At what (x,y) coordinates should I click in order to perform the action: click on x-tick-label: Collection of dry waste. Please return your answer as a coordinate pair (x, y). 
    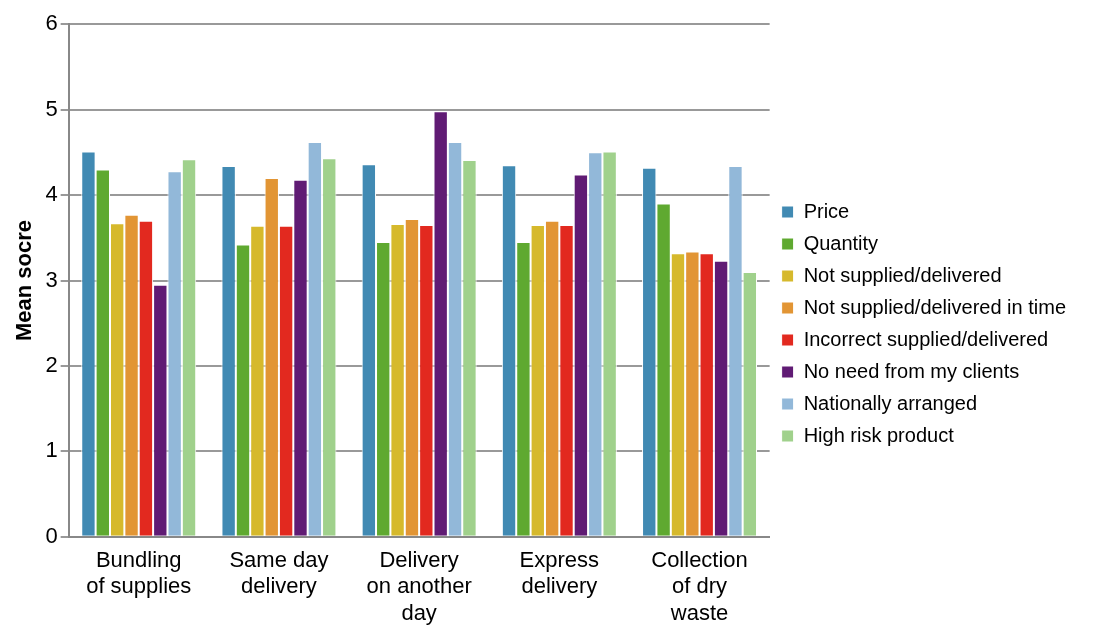
    Looking at the image, I should click on (699, 586).